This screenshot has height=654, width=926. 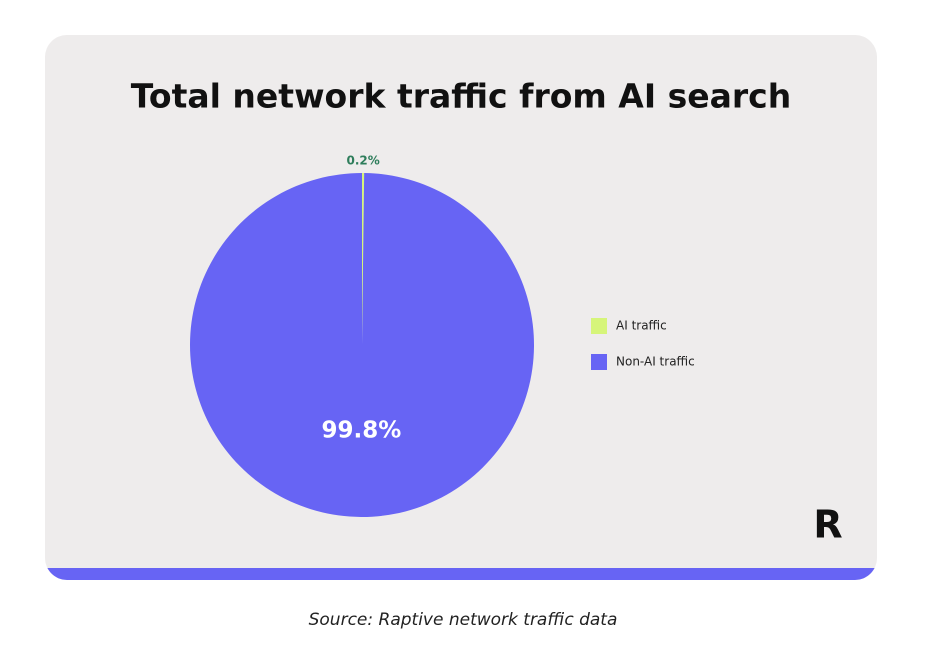 What do you see at coordinates (655, 362) in the screenshot?
I see `legend-label: Non-AI traffic` at bounding box center [655, 362].